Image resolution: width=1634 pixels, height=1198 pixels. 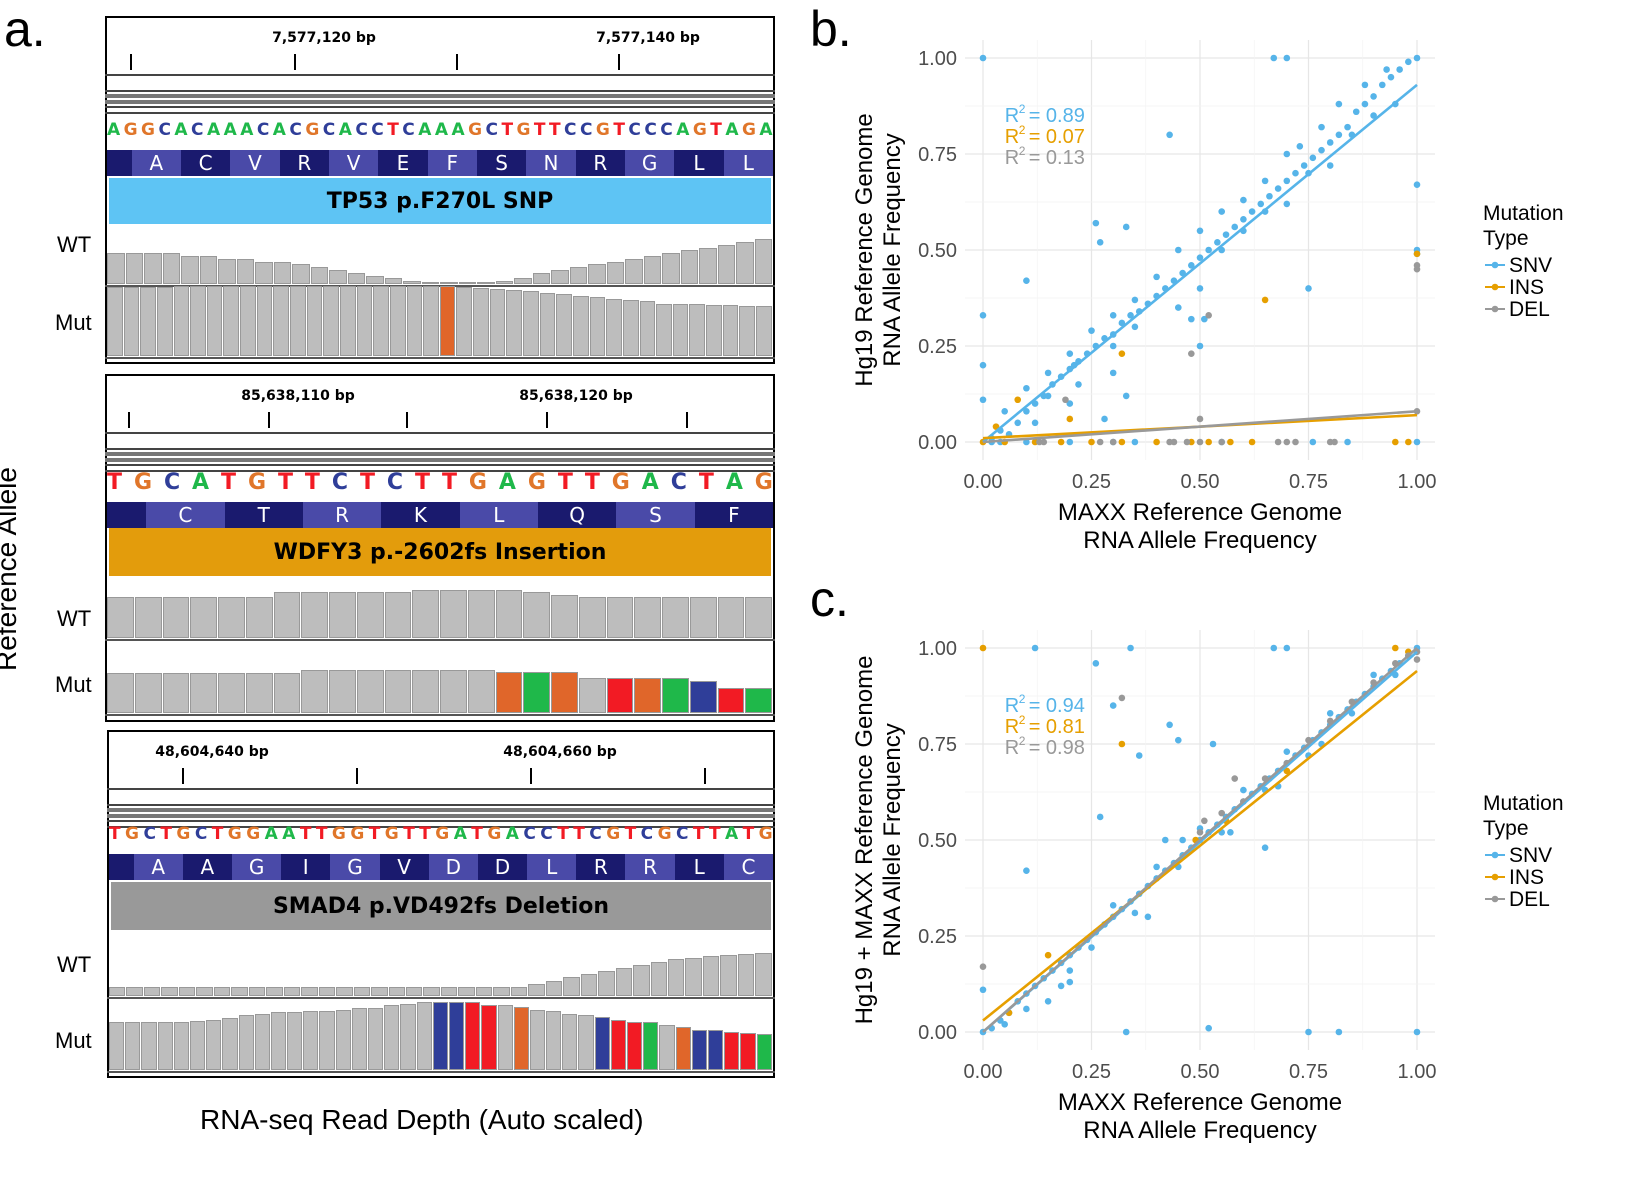 I want to click on y-axis-label: RNA Allele Frequency, so click(x=892, y=249).